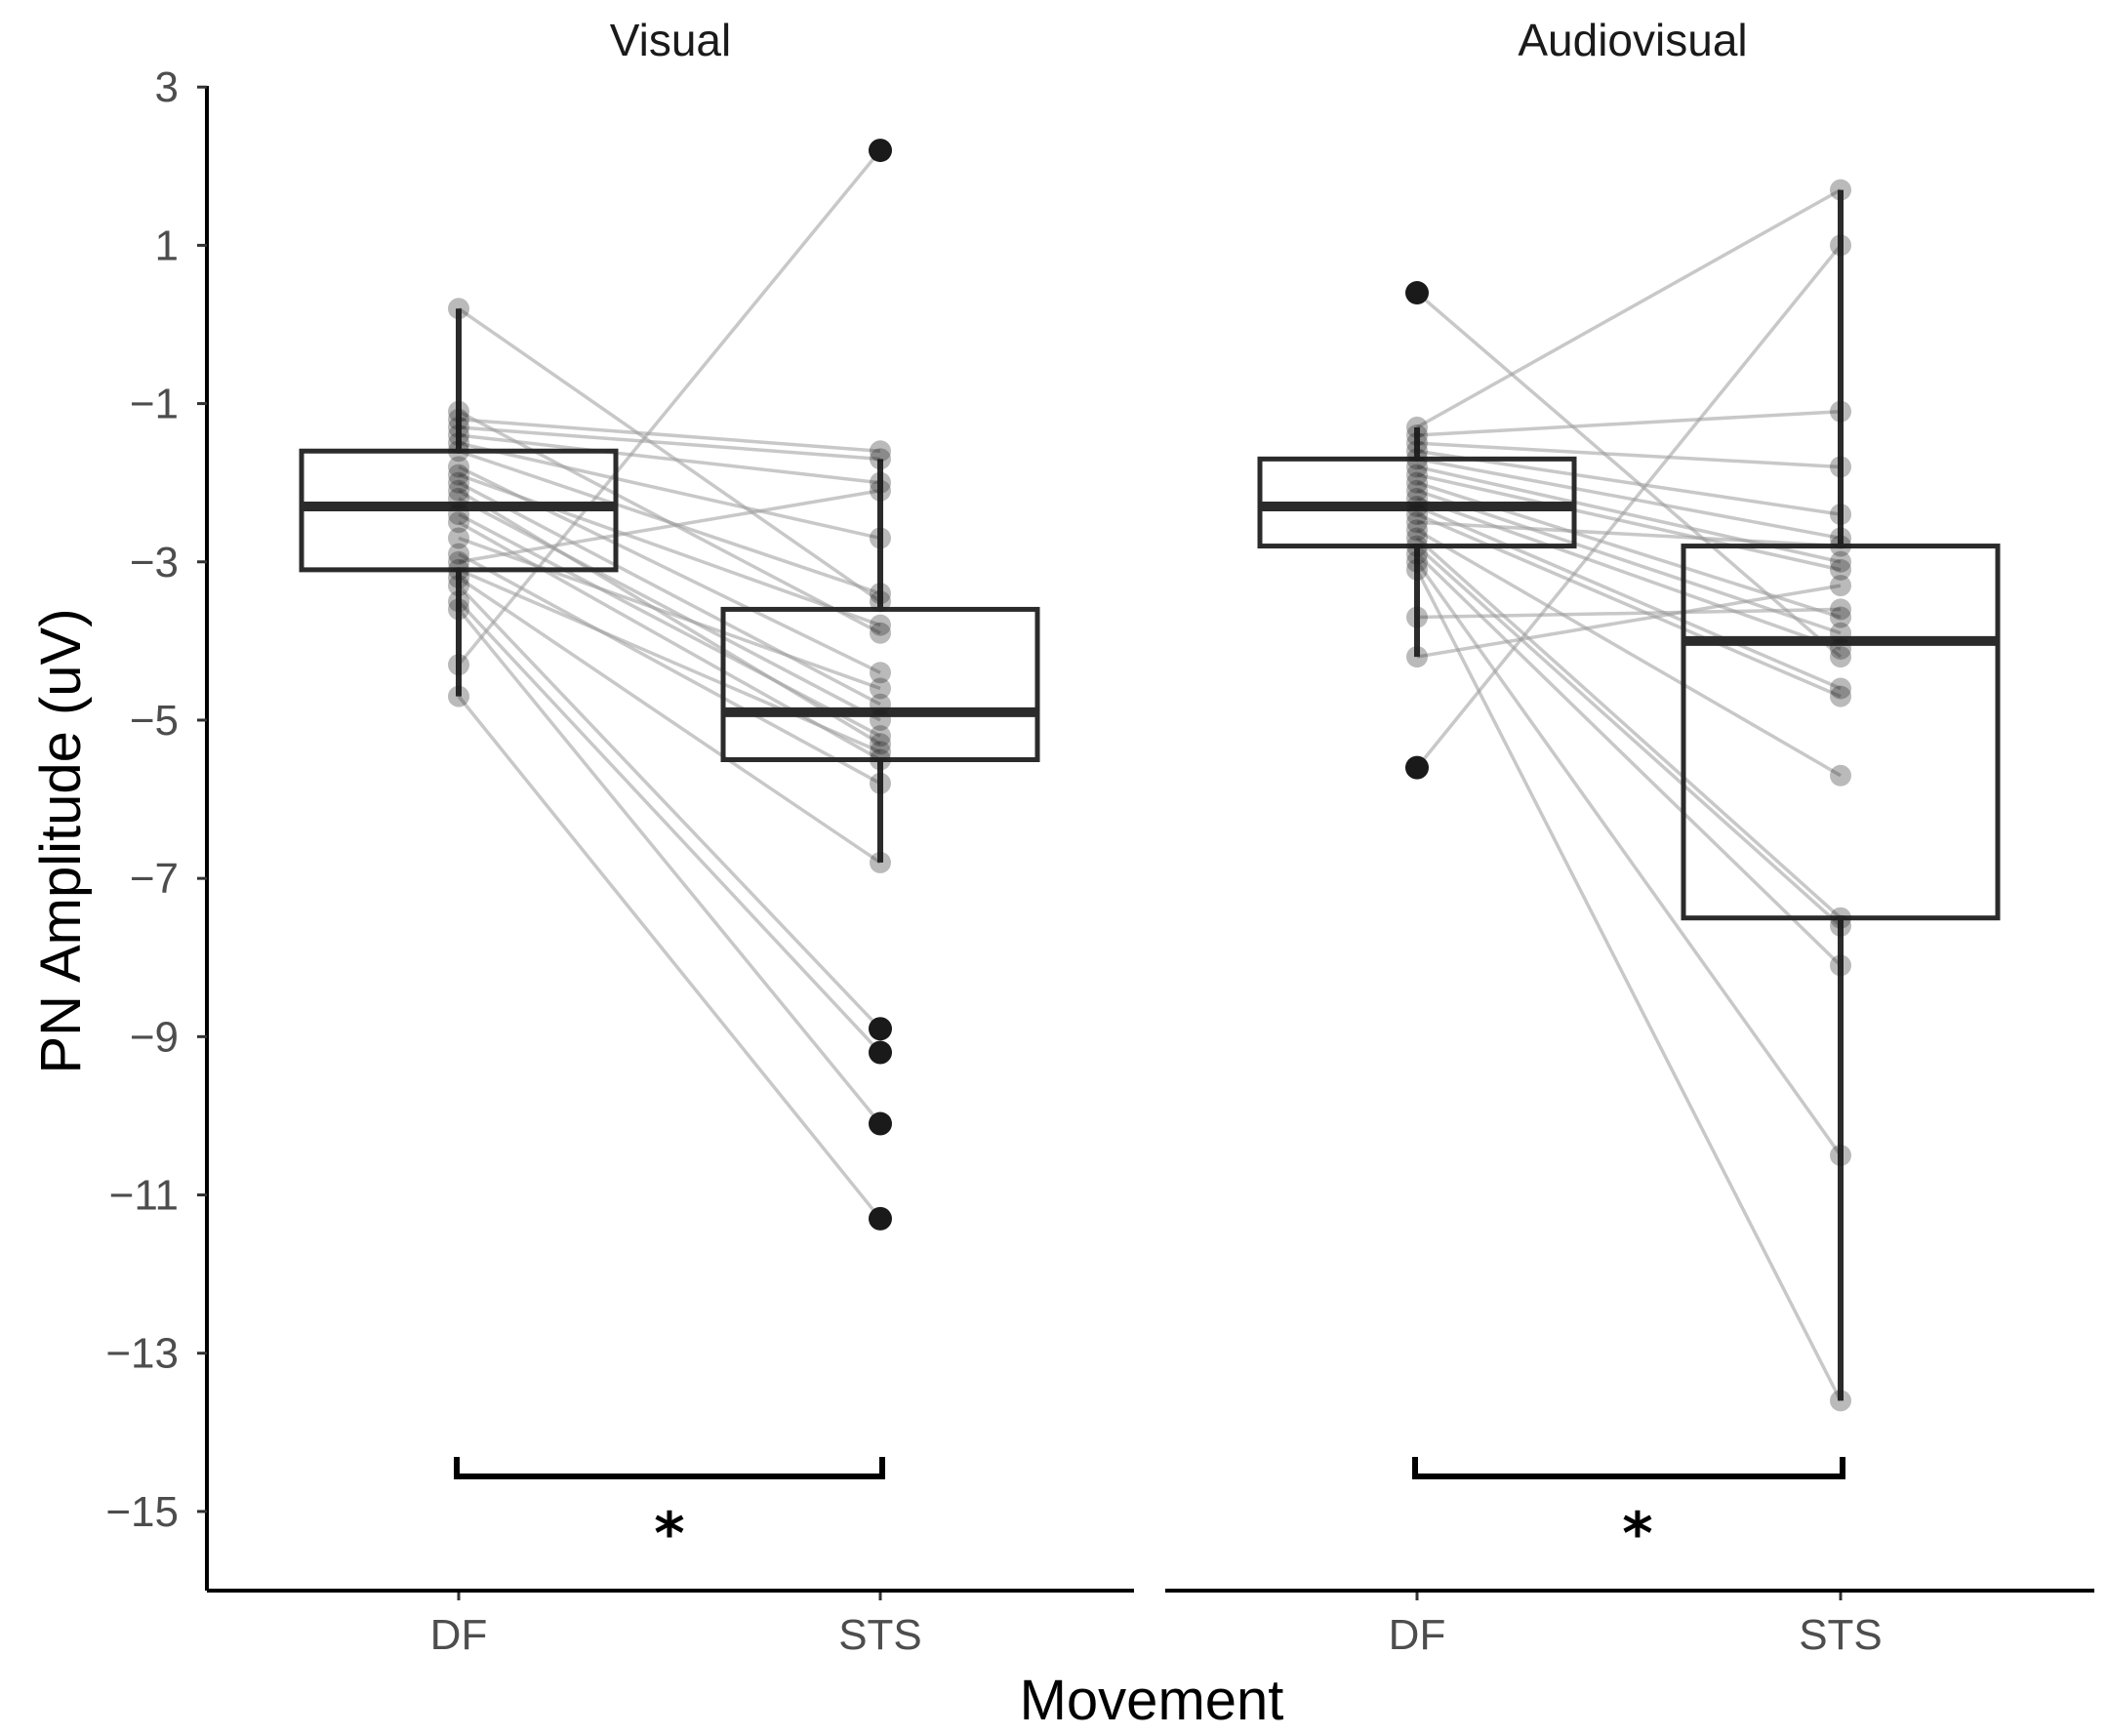 Image resolution: width=2108 pixels, height=1736 pixels. I want to click on paired-lines, so click(1629, 795).